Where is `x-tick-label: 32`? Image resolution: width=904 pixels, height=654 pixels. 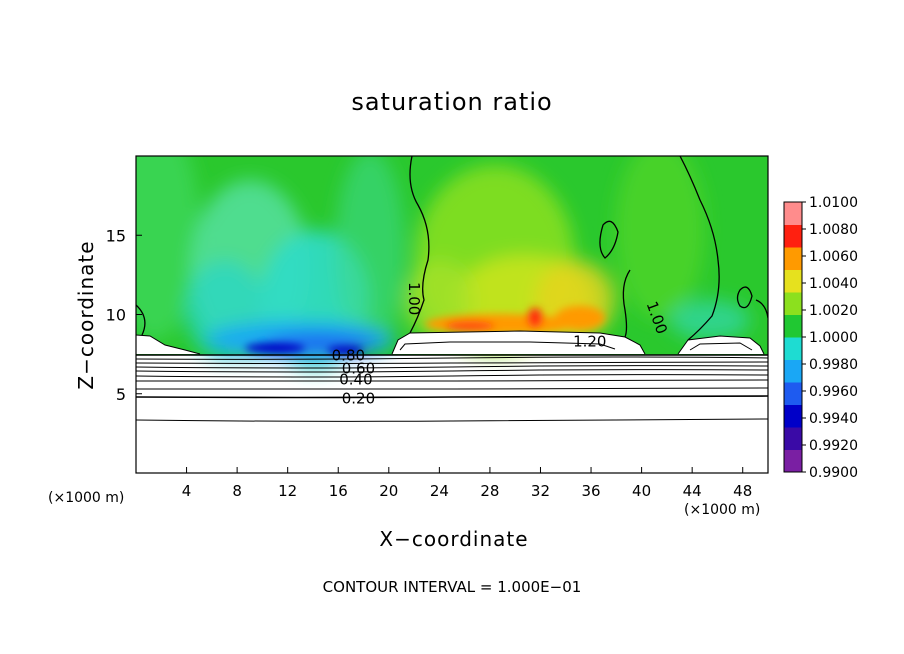
x-tick-label: 32 is located at coordinates (540, 491).